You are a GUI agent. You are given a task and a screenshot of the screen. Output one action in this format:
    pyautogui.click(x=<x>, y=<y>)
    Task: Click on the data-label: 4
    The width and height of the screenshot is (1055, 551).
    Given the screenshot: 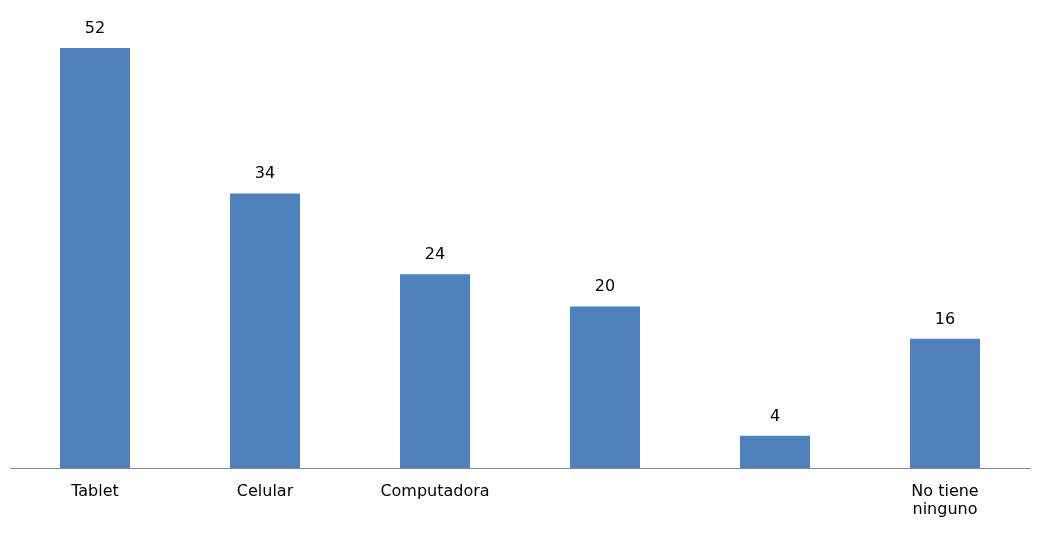 What is the action you would take?
    pyautogui.click(x=775, y=415)
    